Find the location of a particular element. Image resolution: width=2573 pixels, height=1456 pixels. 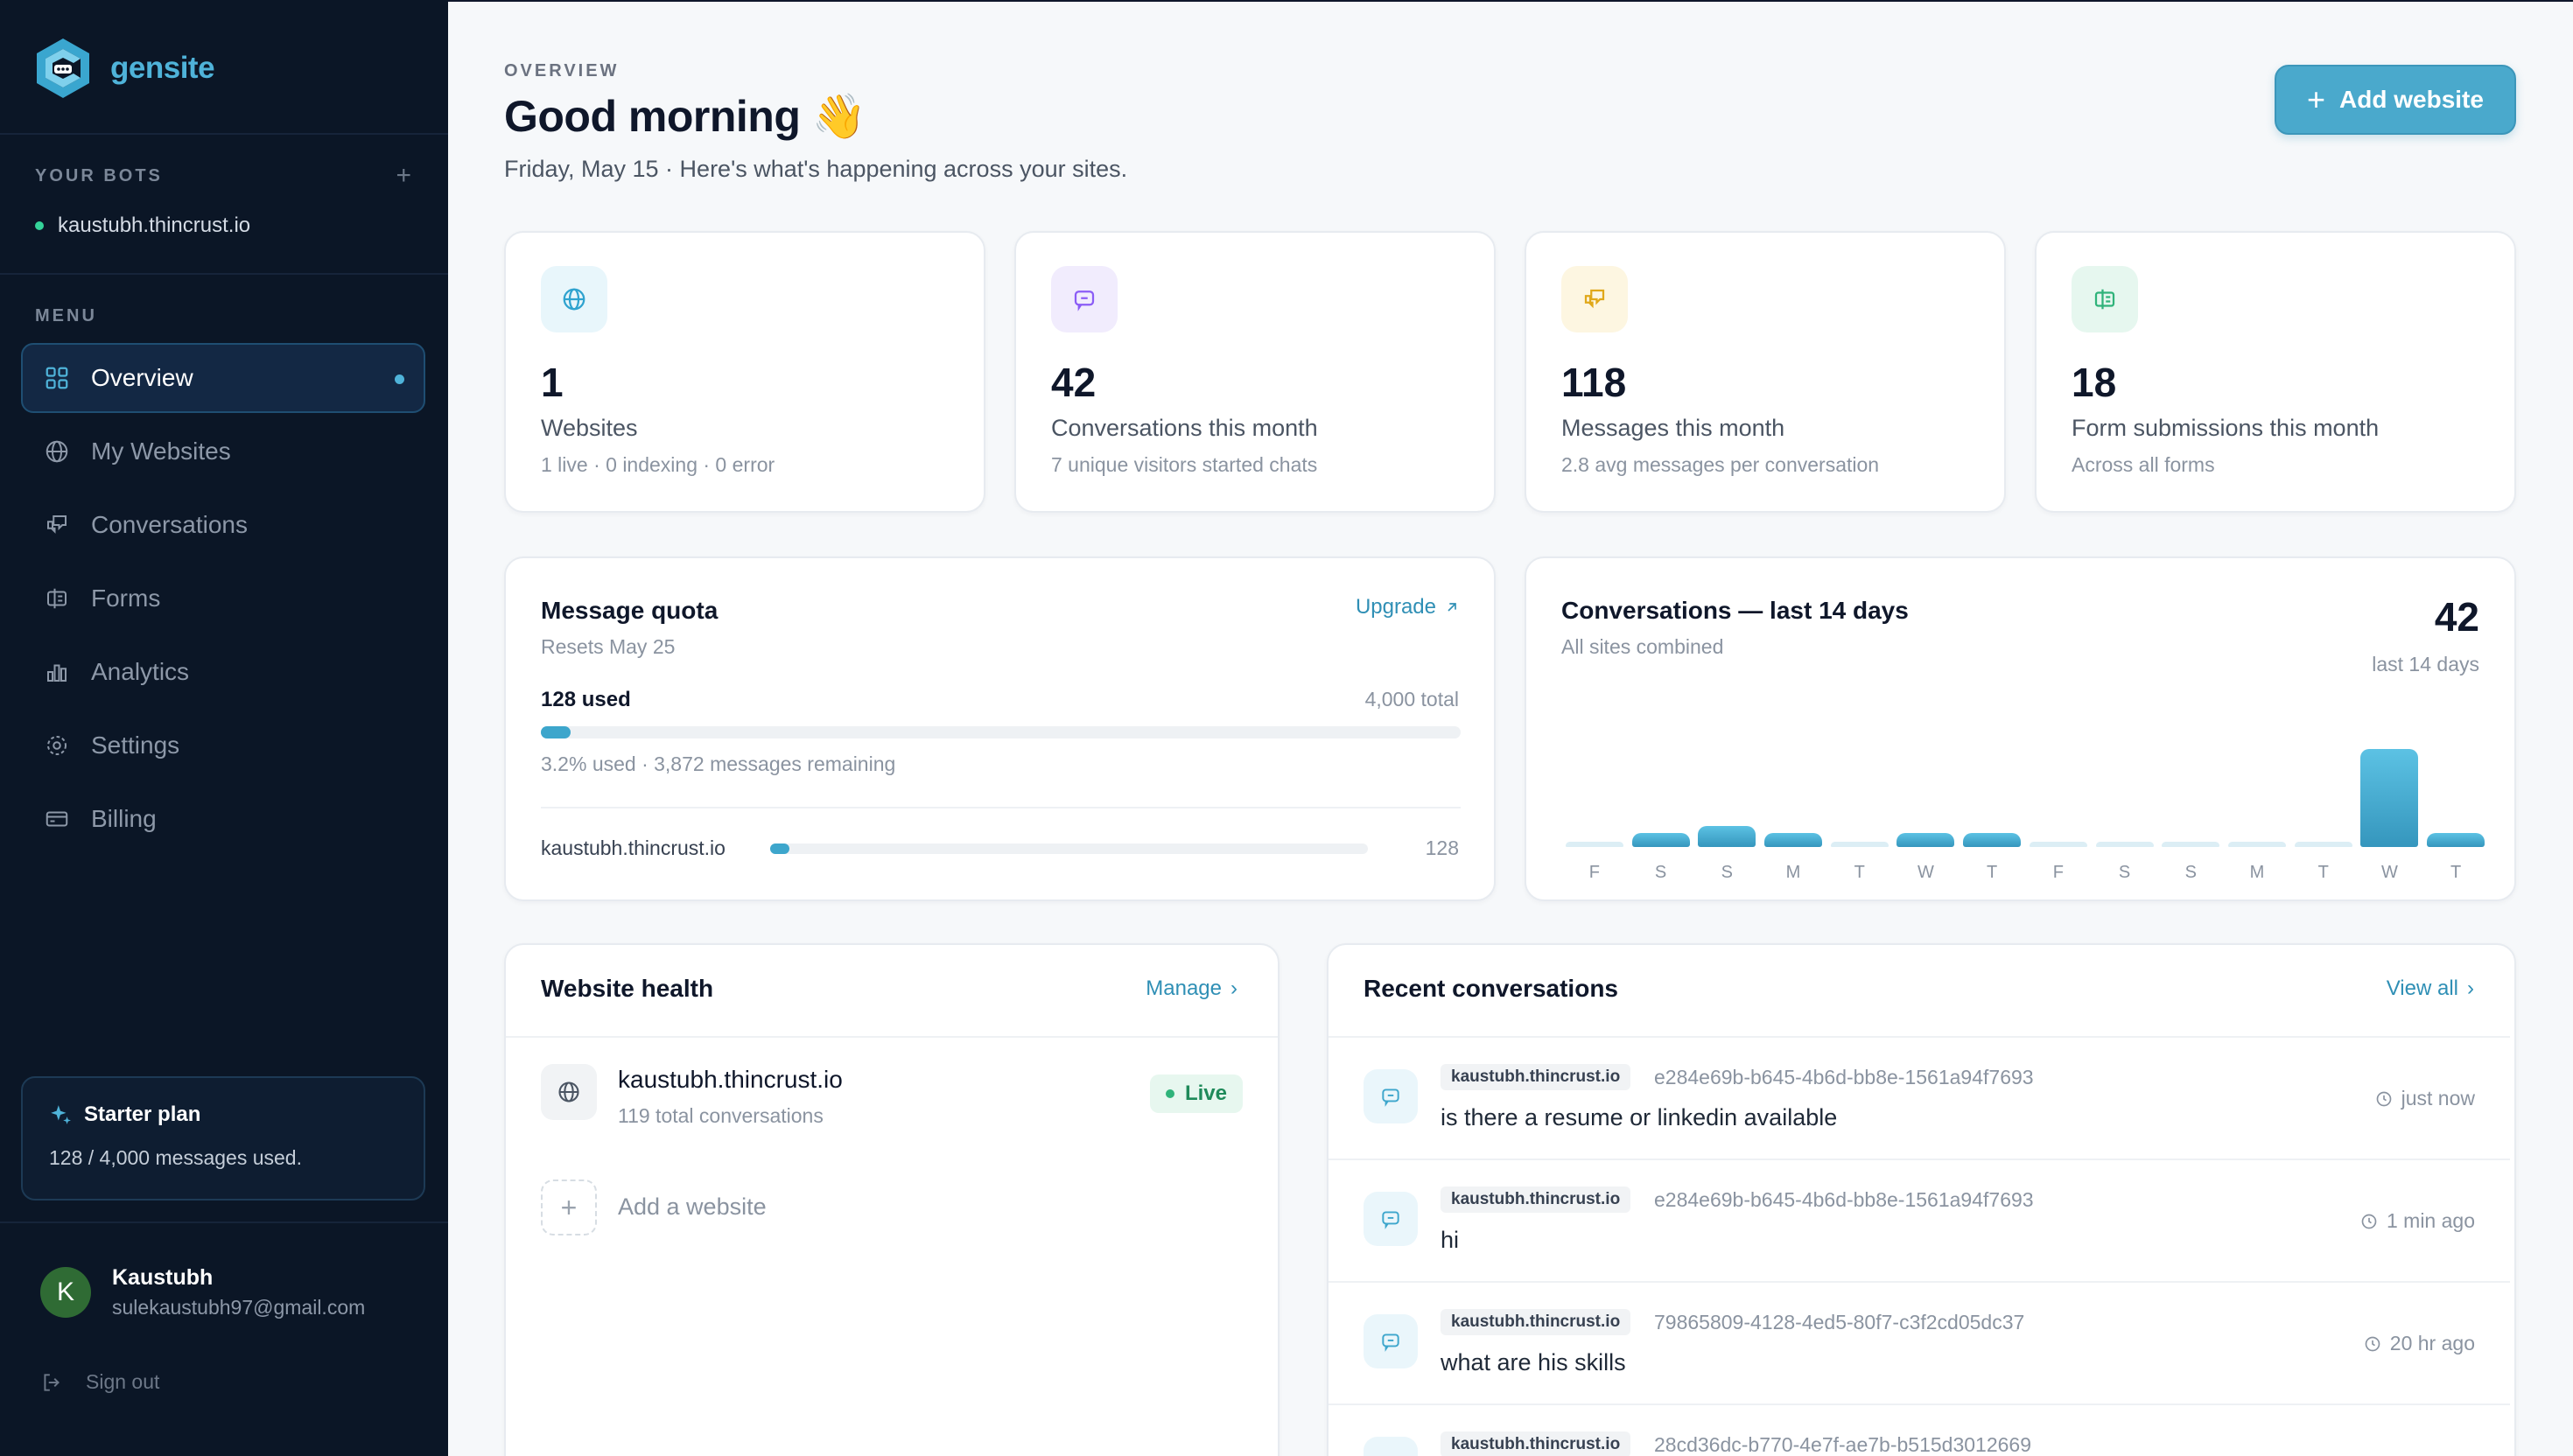

nav-label: Conversations is located at coordinates (169, 524).